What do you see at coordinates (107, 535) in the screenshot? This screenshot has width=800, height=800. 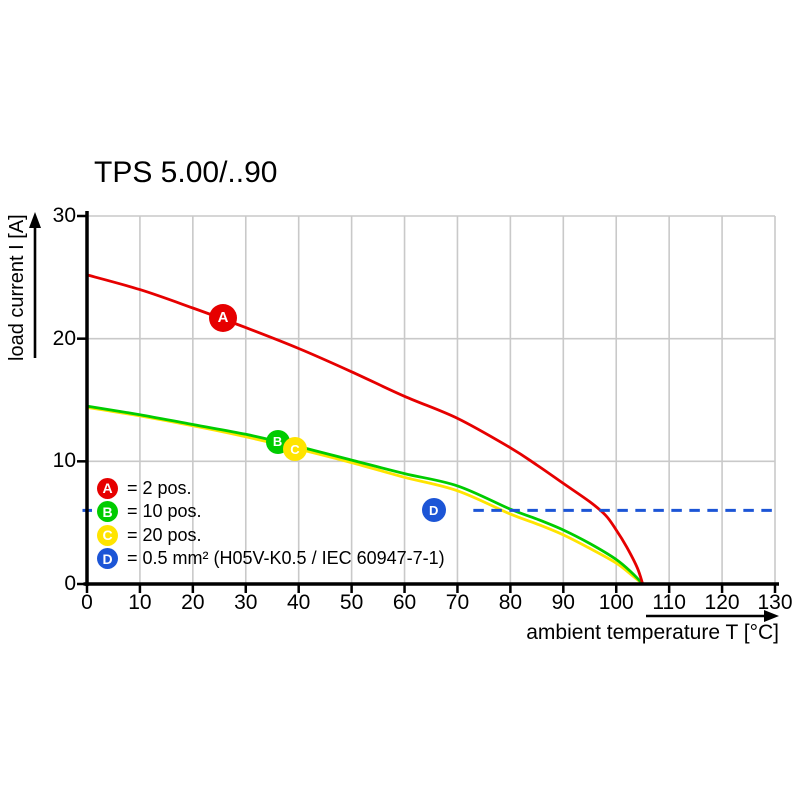 I see `legend-swatch-c: C` at bounding box center [107, 535].